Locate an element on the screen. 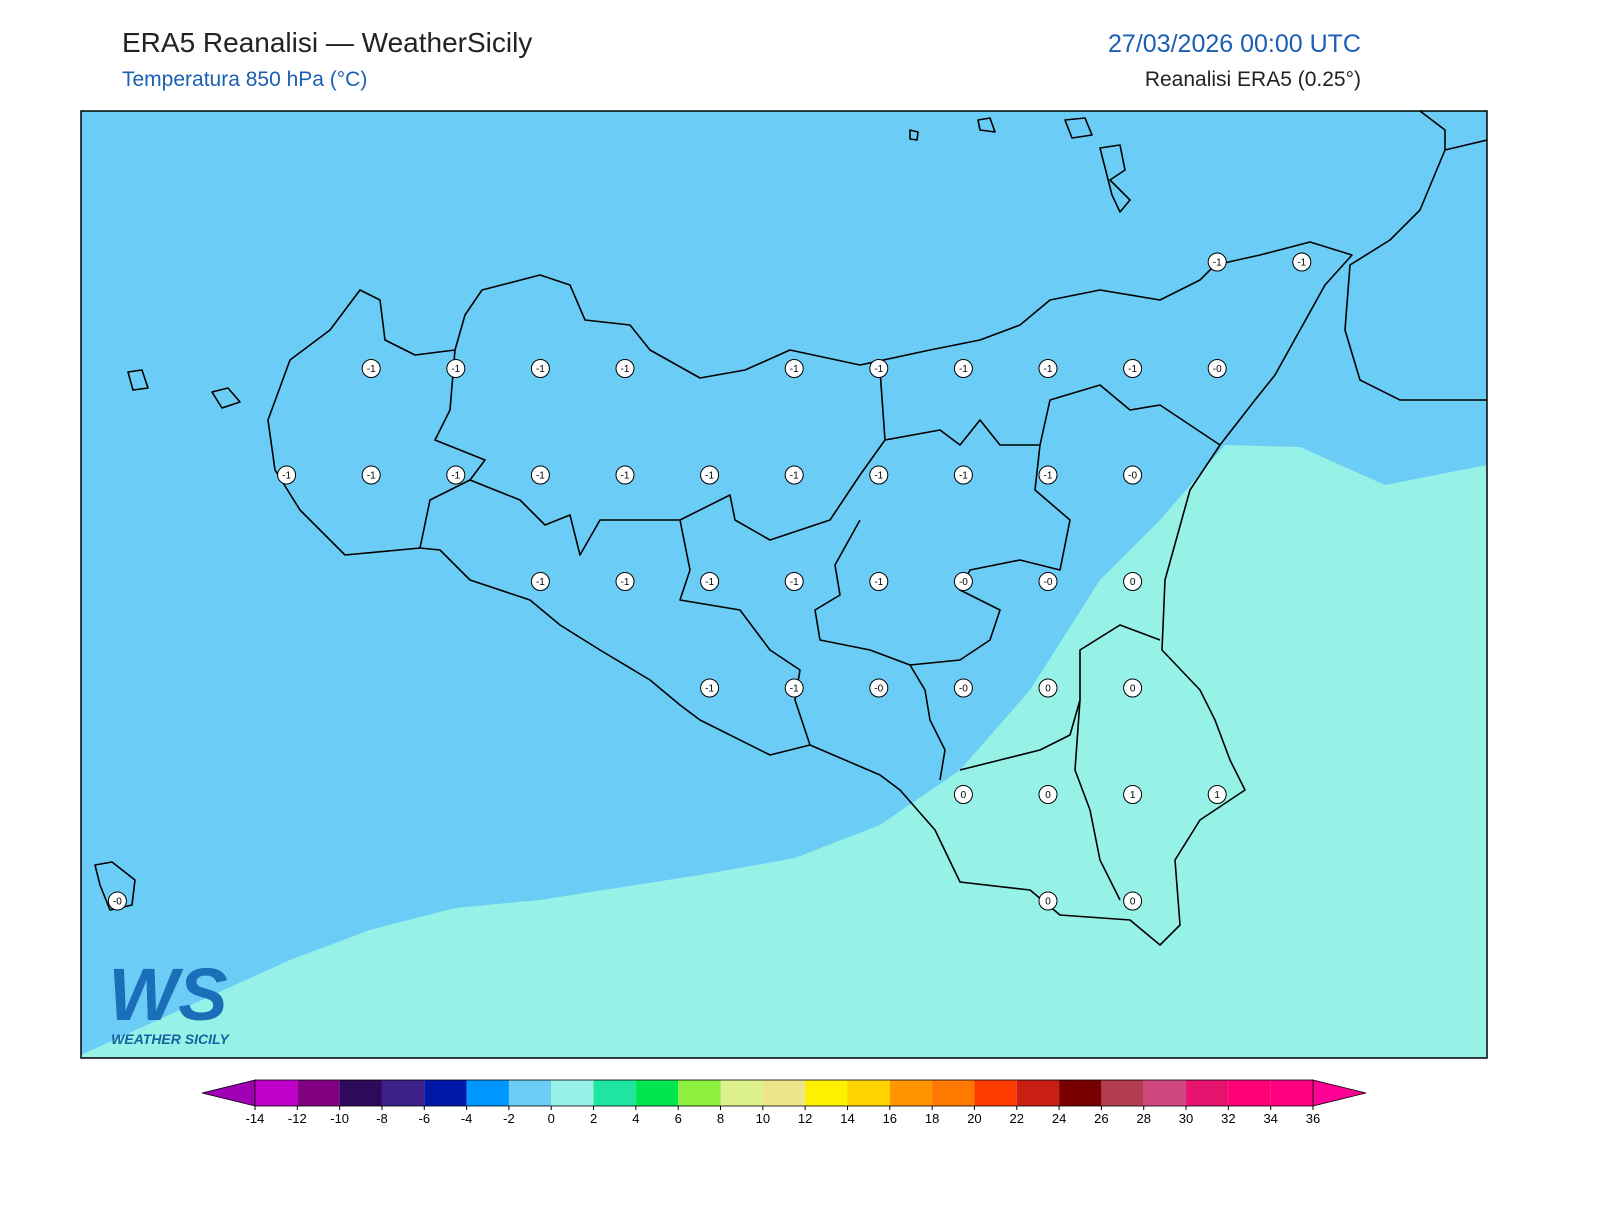 The height and width of the screenshot is (1205, 1600). colorbar-tick-label: 0 is located at coordinates (551, 1118).